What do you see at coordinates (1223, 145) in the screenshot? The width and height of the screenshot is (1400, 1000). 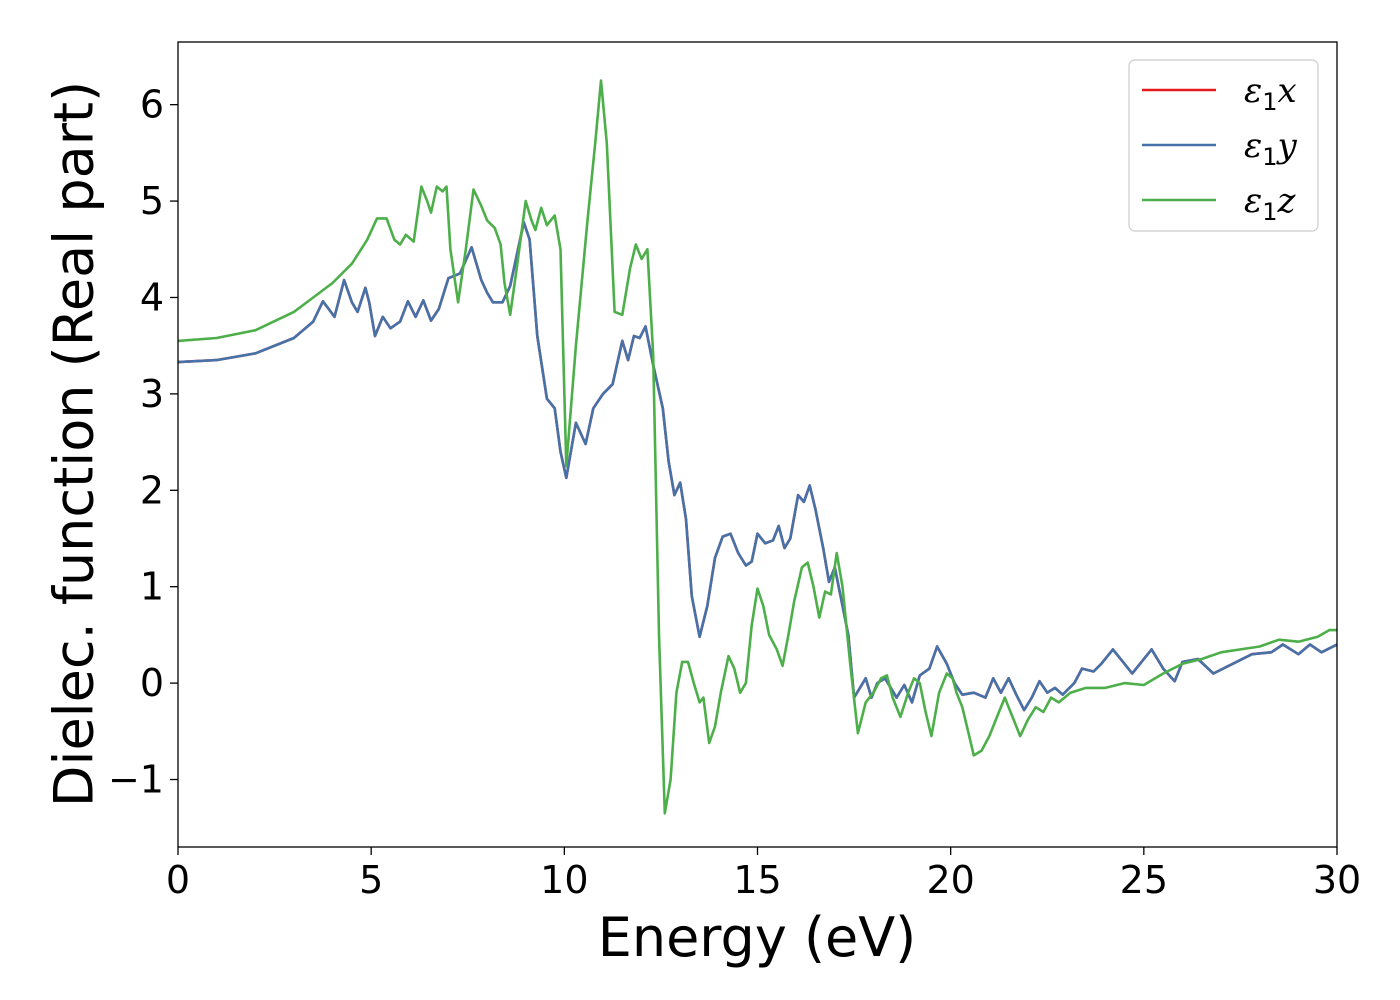 I see `legend-box` at bounding box center [1223, 145].